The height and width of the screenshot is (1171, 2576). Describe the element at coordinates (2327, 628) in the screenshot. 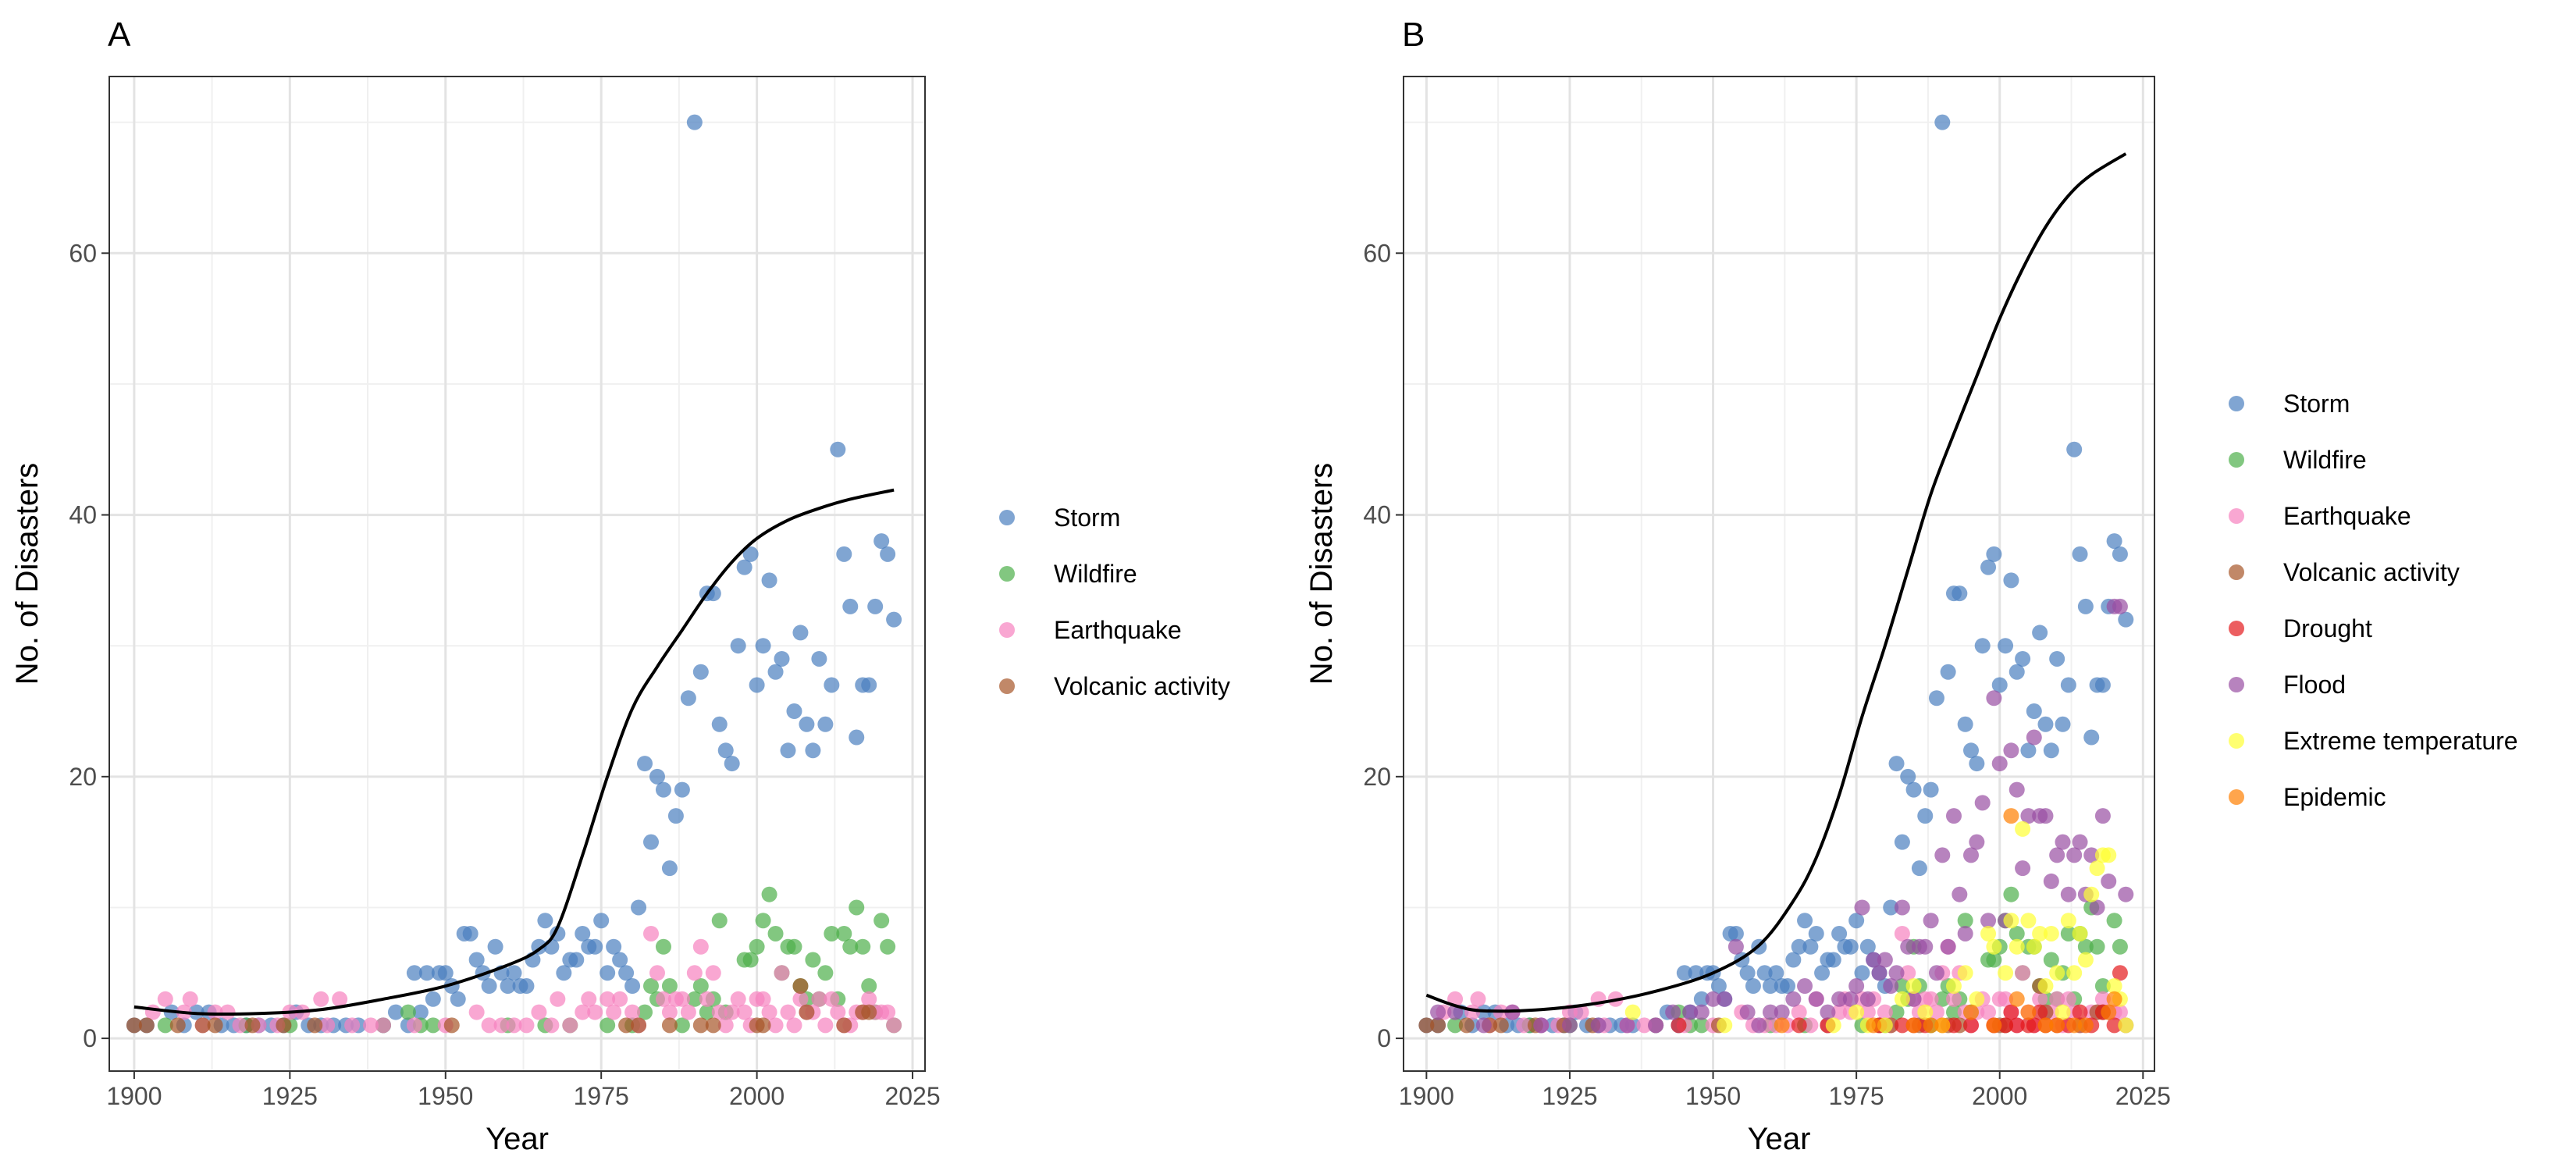

I see `legend-label: Drought` at that location.